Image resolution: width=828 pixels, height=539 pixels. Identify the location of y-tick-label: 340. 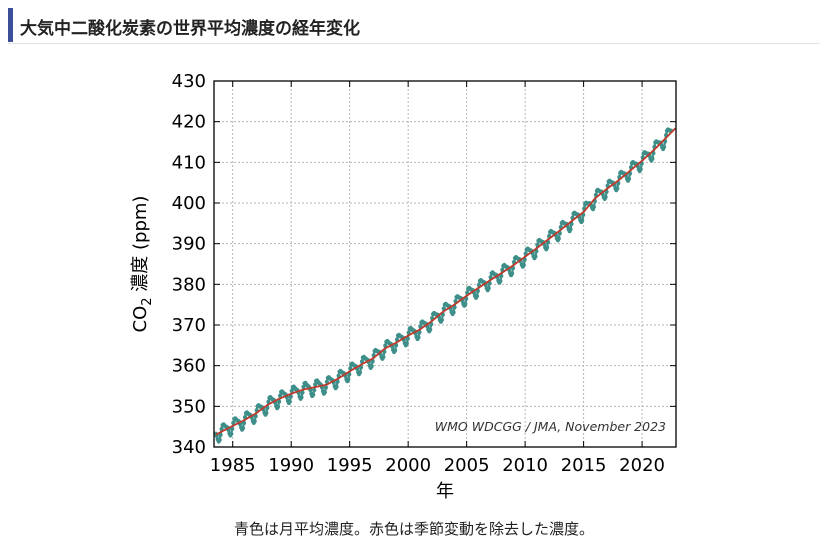
(189, 447).